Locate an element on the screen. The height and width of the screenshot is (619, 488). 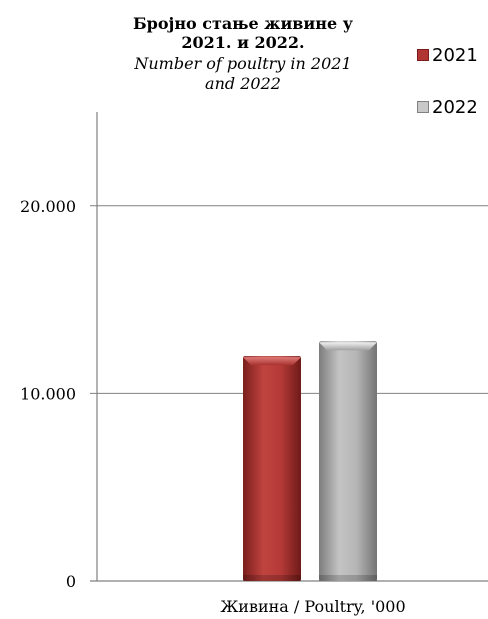
legend-label-2021: 2021 is located at coordinates (455, 55).